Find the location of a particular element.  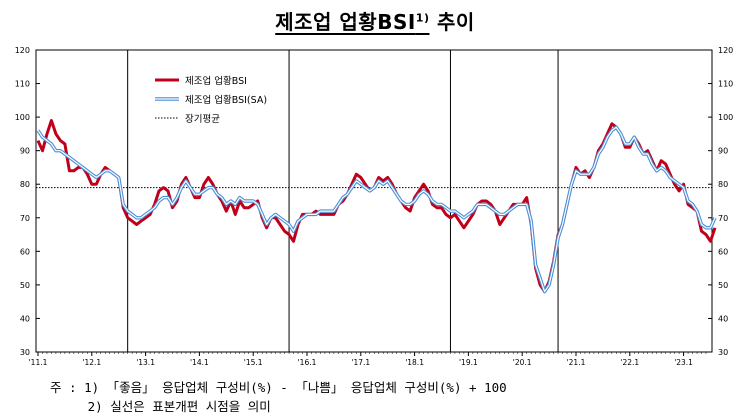

y-axis-right: 30 40 50 60 70 80 90 100 110 120 is located at coordinates (720, 201).